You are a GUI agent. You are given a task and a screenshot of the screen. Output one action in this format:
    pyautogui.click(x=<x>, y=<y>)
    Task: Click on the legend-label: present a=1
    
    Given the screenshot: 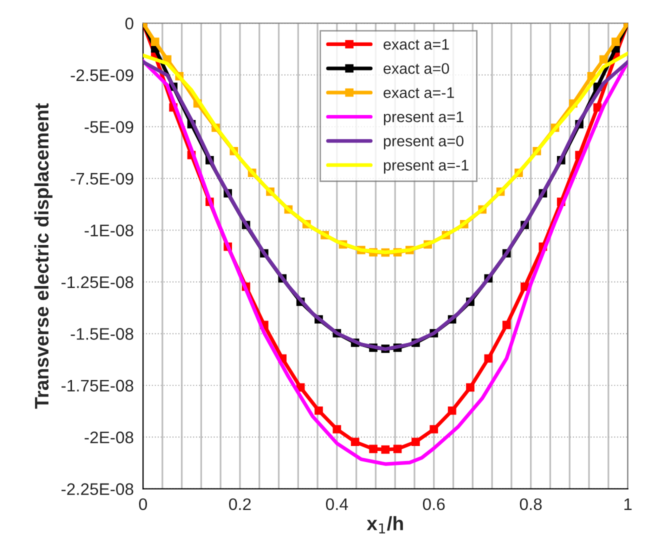 What is the action you would take?
    pyautogui.click(x=424, y=119)
    